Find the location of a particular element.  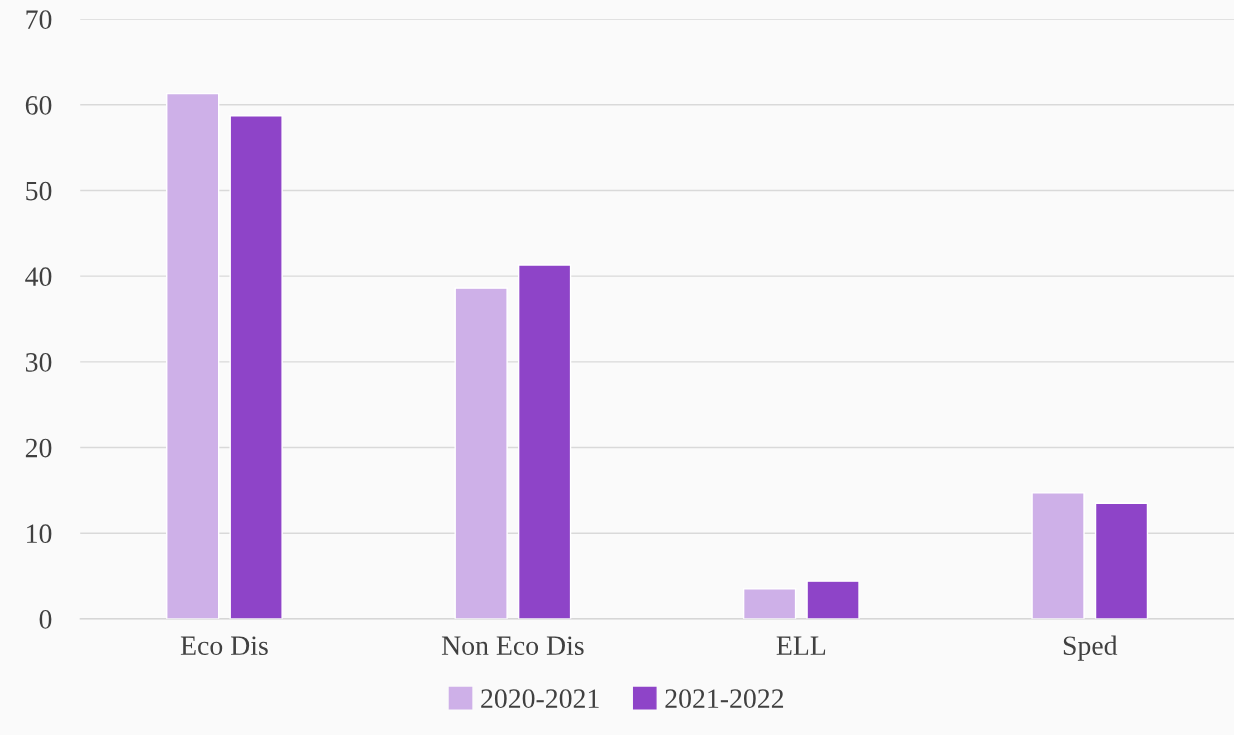

legend-label: 2020-2021 is located at coordinates (540, 699).